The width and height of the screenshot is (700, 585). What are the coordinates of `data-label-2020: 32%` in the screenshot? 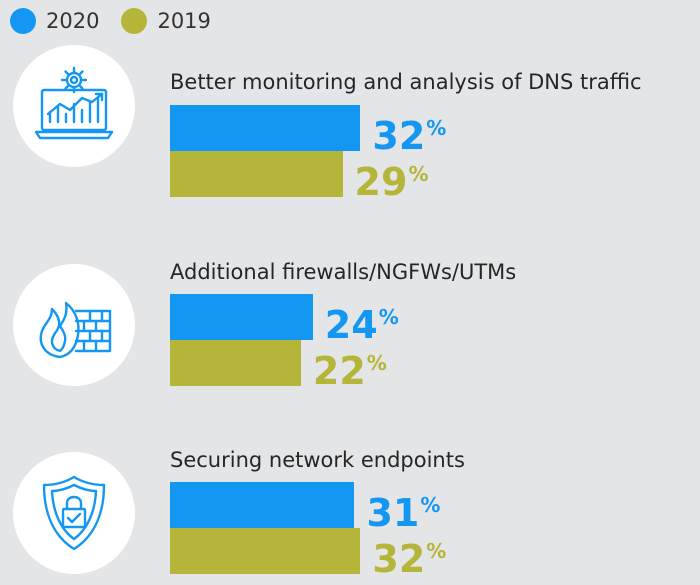 It's located at (409, 136).